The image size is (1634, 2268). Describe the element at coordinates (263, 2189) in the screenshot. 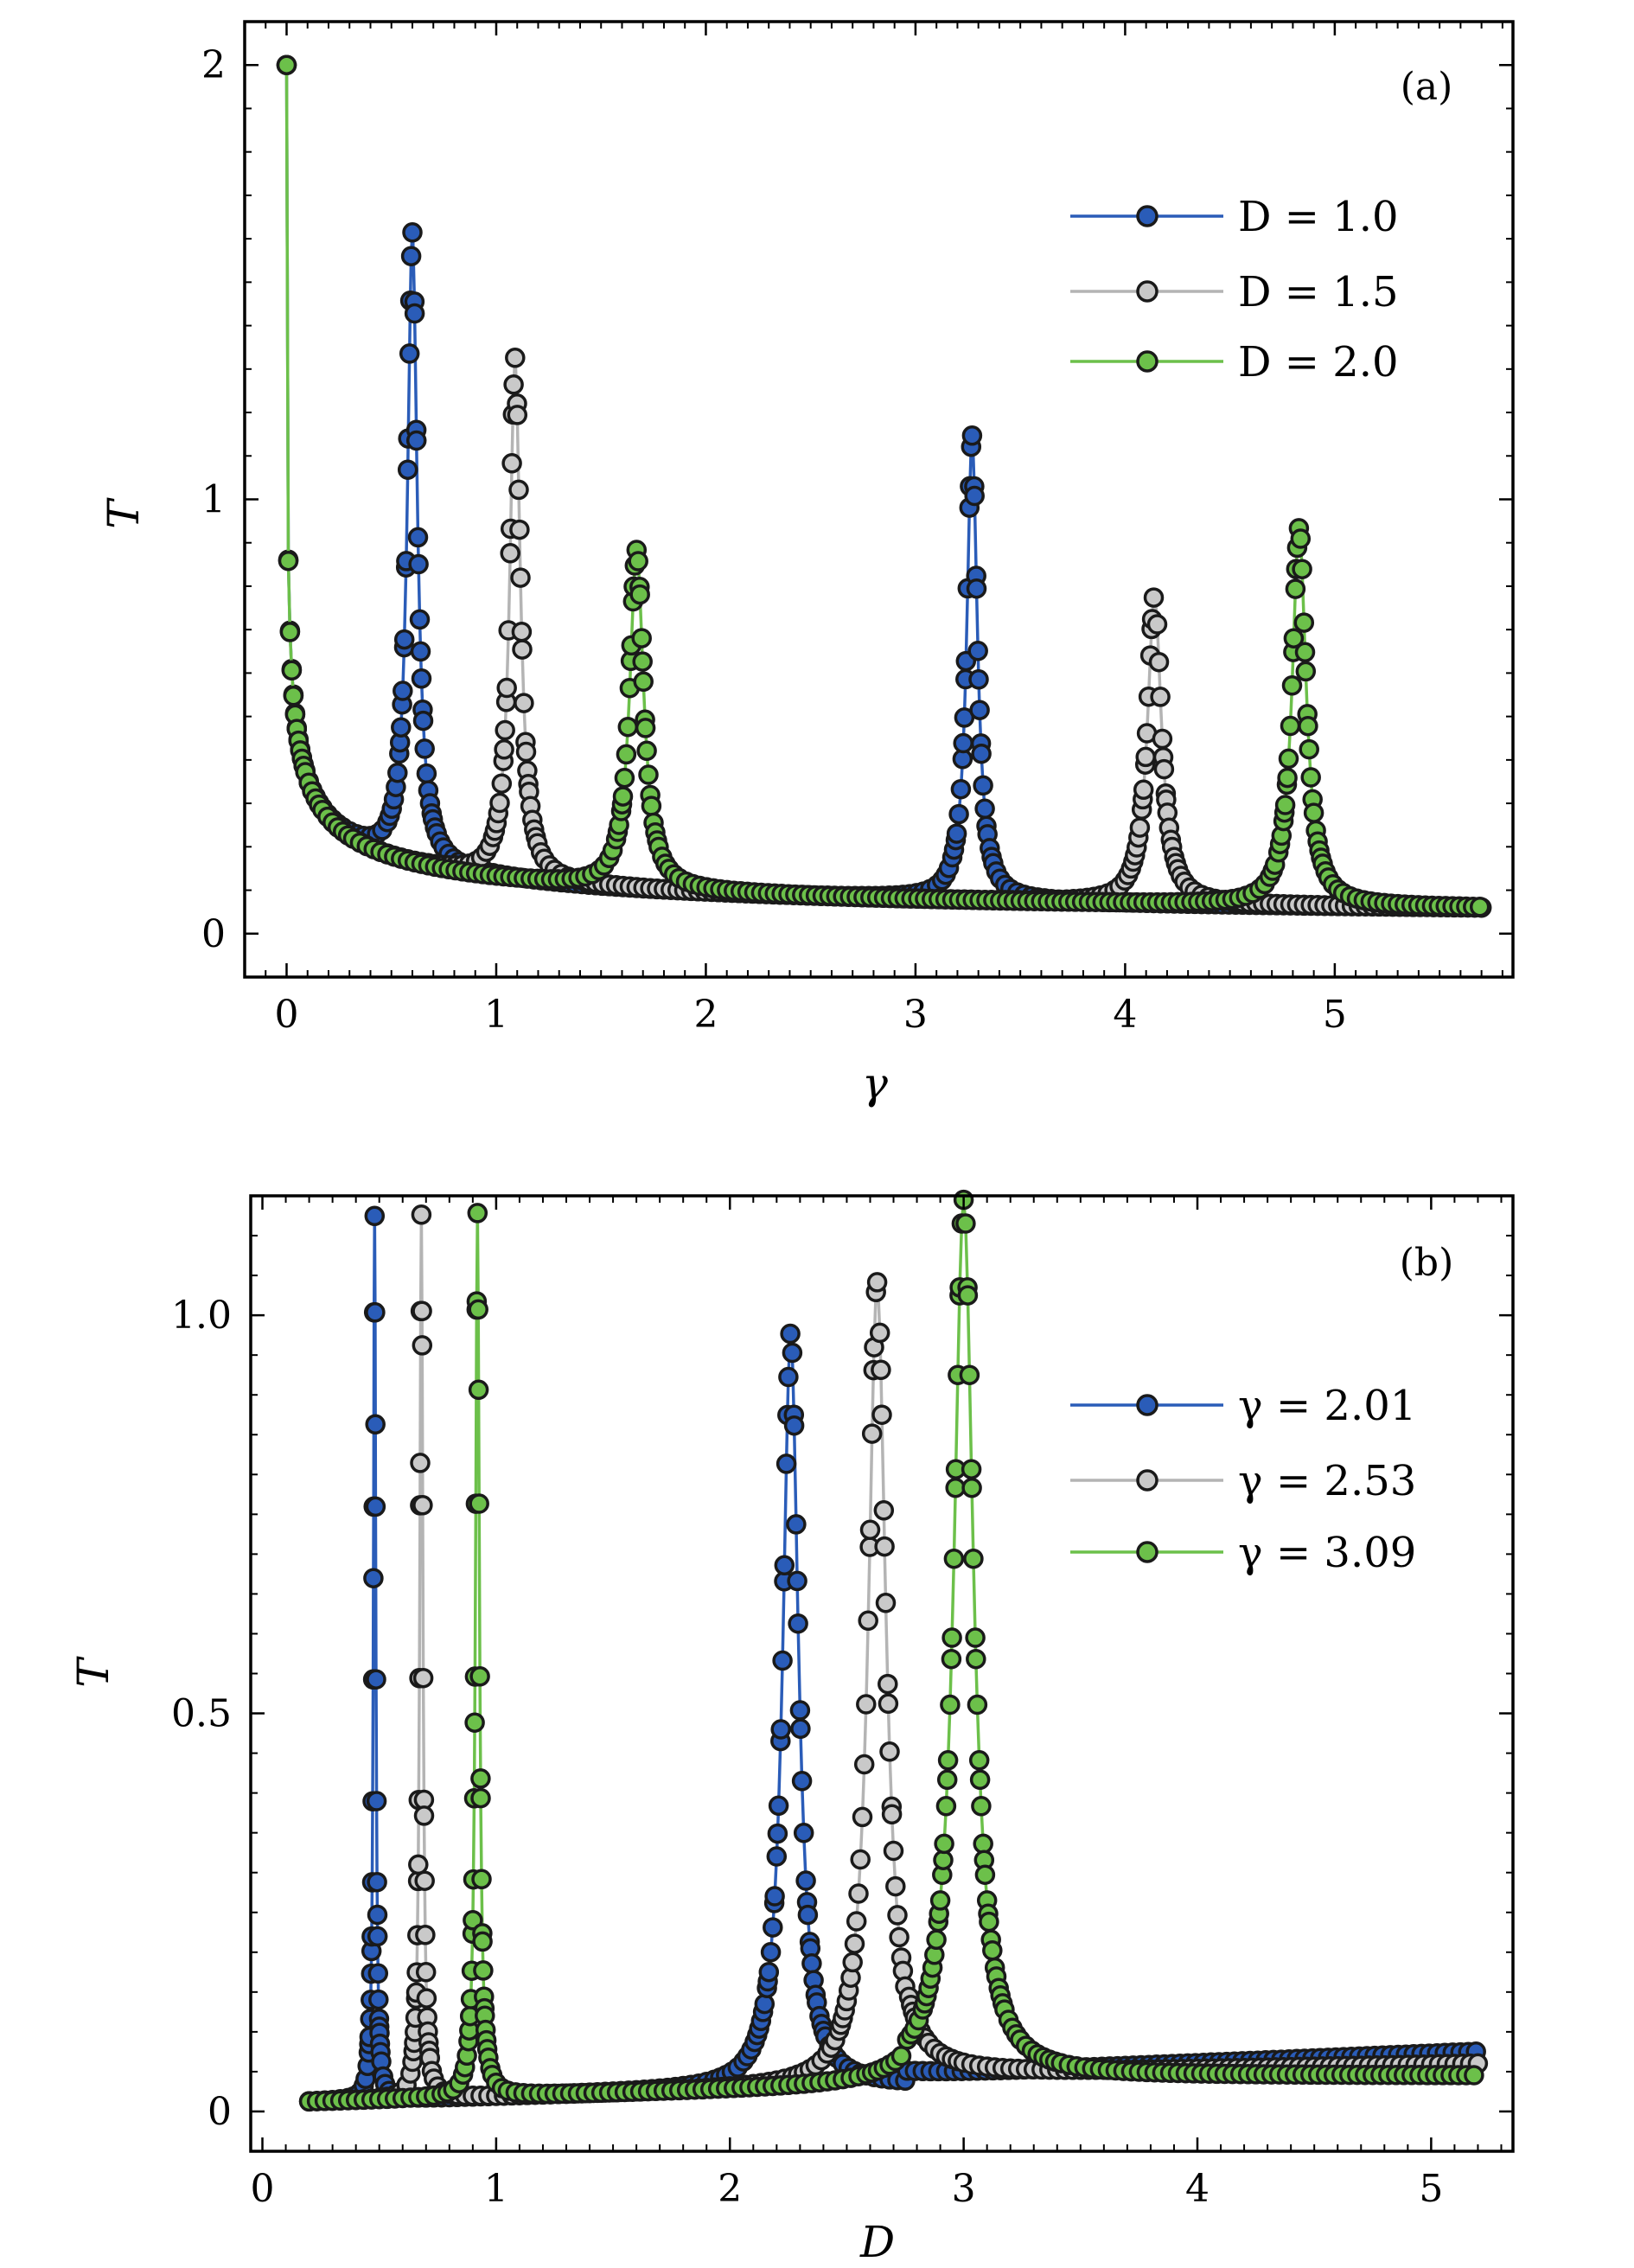

I see `x-tick-label: 0` at that location.